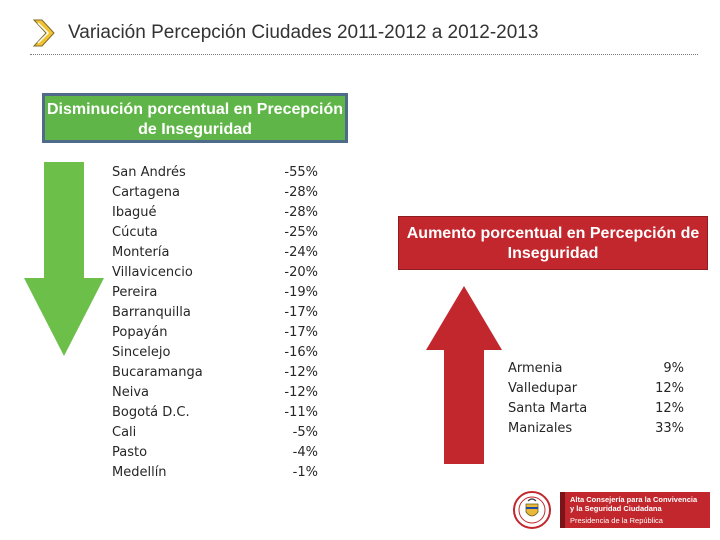 This screenshot has height=540, width=720. I want to click on list-item: Cartagena, so click(146, 192).